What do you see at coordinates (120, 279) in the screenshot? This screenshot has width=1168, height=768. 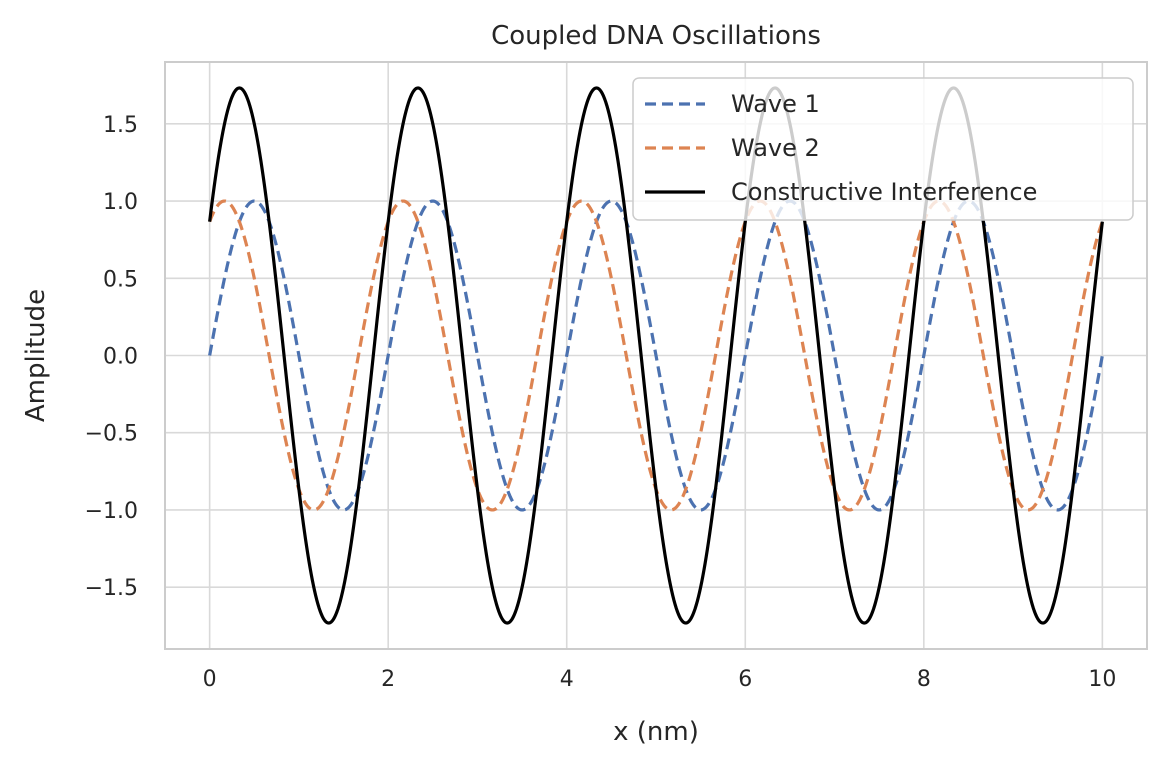 I see `y-tick-label: 0.5` at bounding box center [120, 279].